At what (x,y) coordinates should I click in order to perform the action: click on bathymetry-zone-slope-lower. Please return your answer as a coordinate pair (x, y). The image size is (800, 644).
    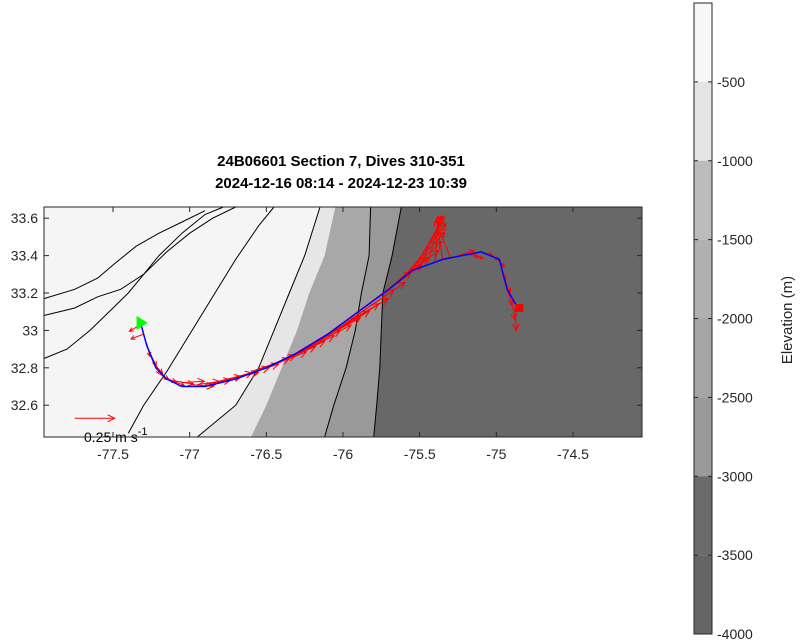
    Looking at the image, I should click on (363, 322).